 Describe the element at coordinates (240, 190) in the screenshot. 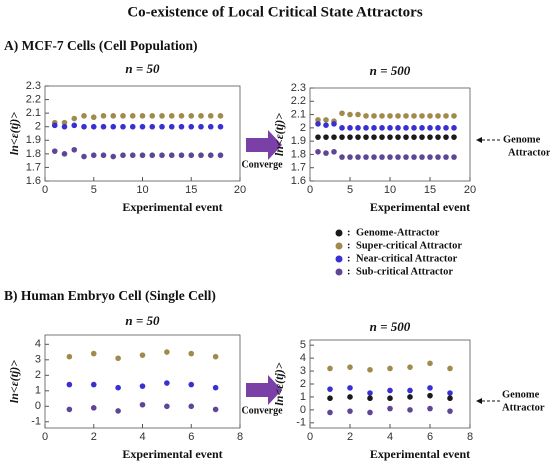

I see `x-tick-label: 20` at that location.